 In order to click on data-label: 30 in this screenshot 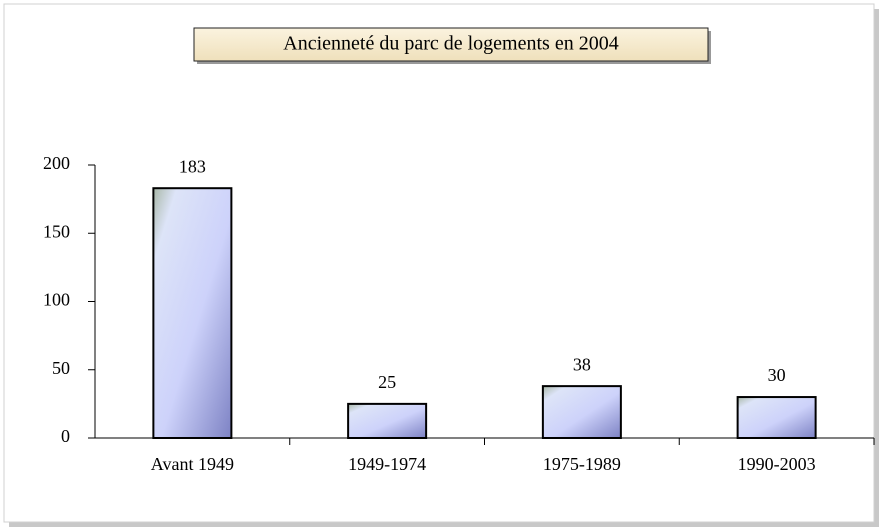, I will do `click(777, 375)`.